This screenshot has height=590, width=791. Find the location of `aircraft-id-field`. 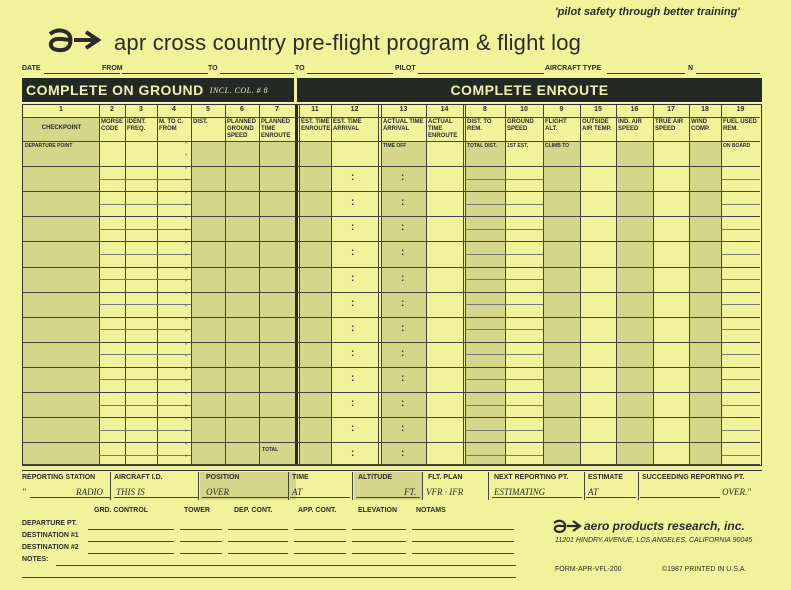

aircraft-id-field is located at coordinates (156, 497).